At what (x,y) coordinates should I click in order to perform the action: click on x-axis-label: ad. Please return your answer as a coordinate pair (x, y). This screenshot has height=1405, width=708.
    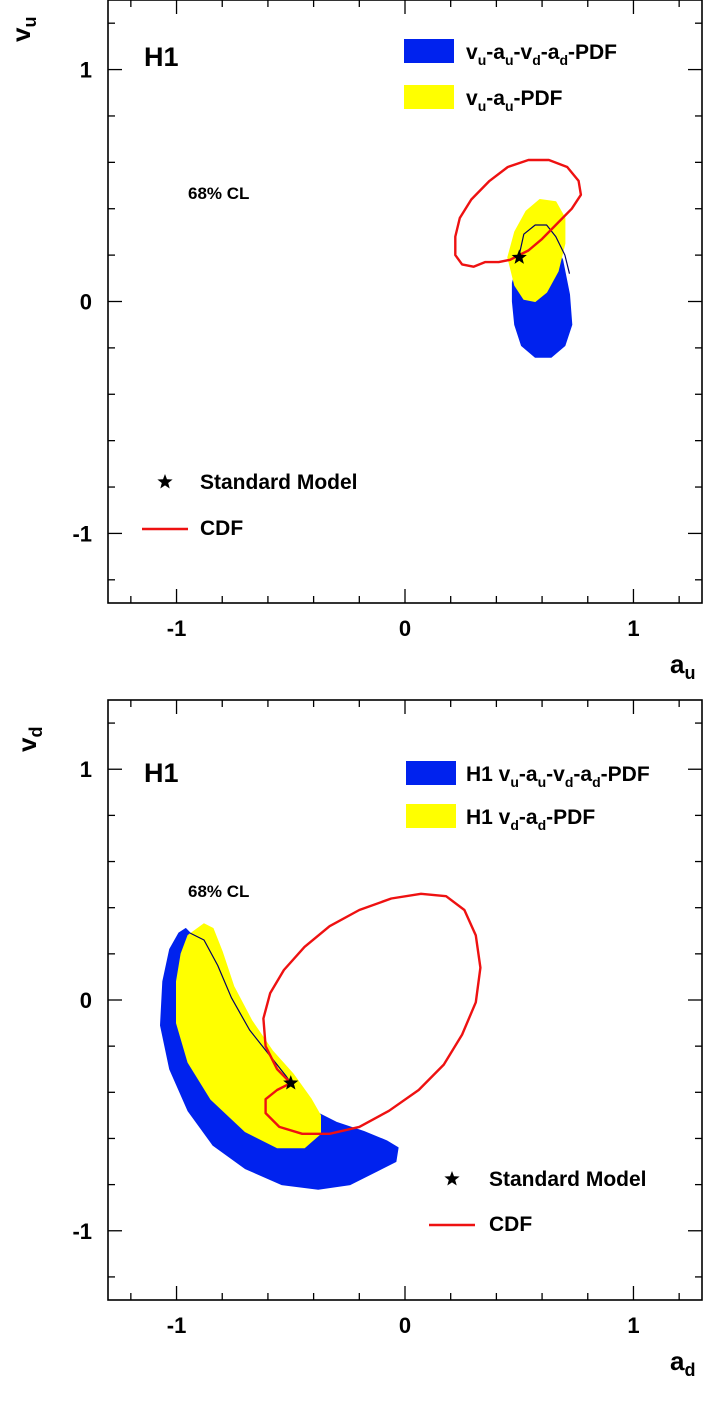
    Looking at the image, I should click on (682, 1363).